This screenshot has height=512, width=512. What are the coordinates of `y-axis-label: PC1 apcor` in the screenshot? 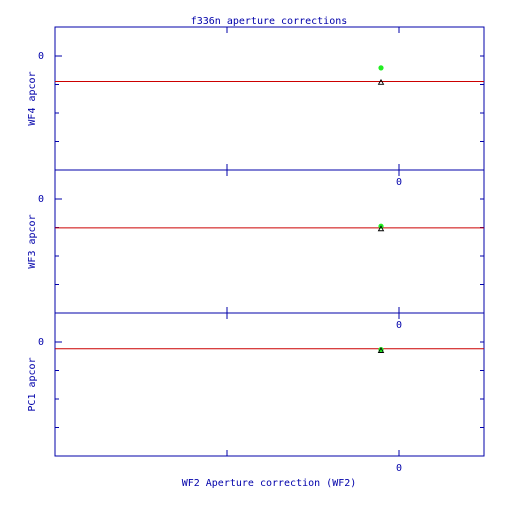 It's located at (32, 384).